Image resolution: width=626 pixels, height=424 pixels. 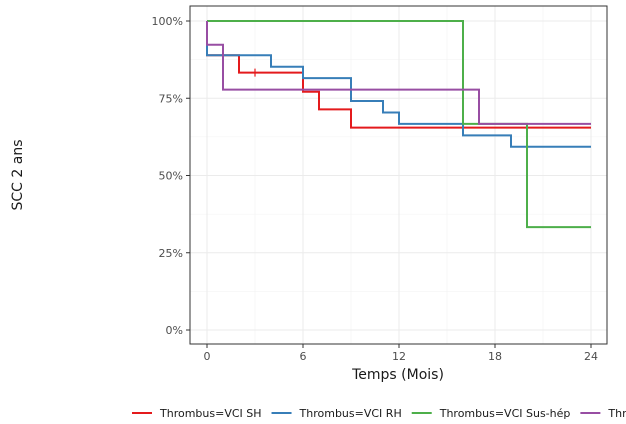 I want to click on y-axis: 0% 25% 50% 75% 100%, so click(x=171, y=176).